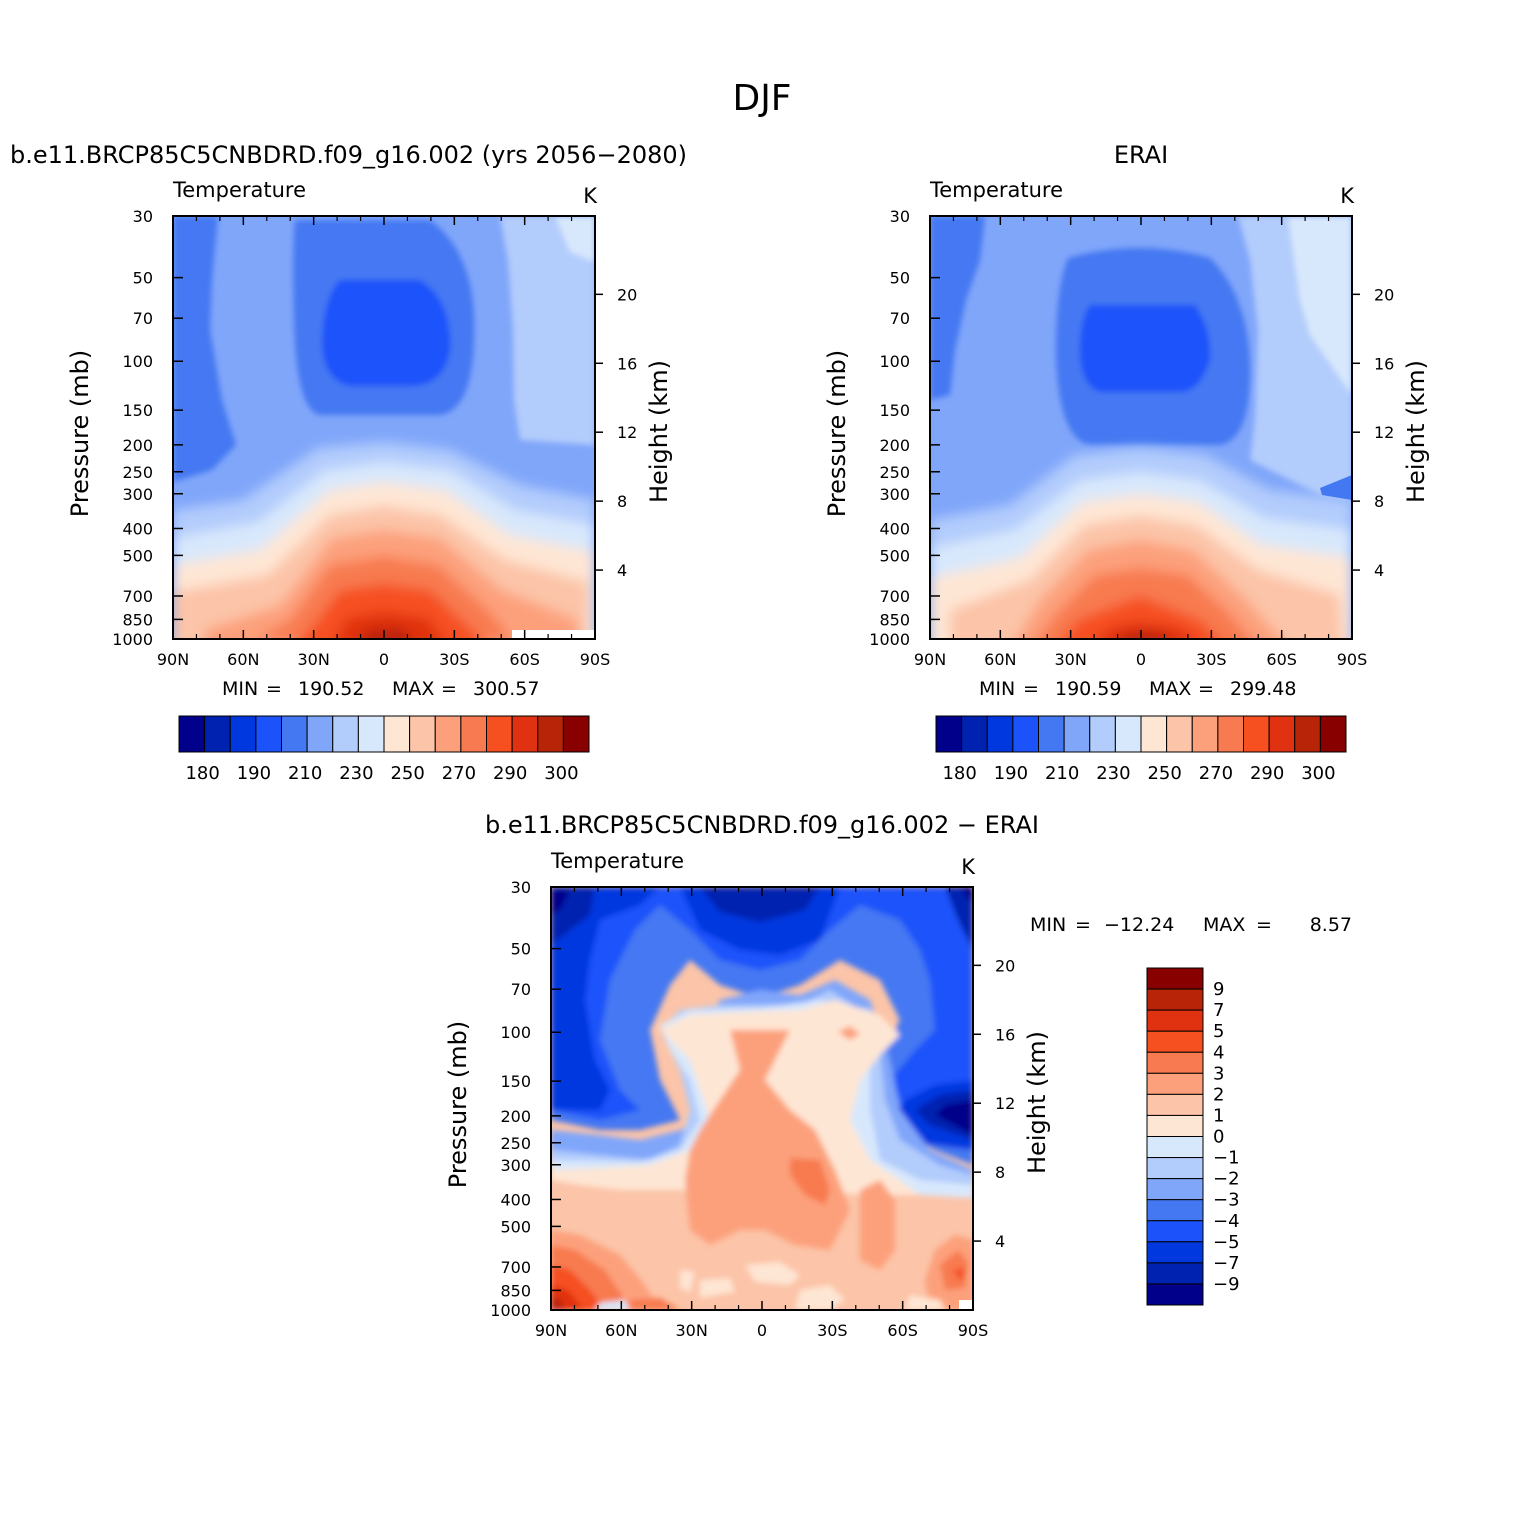  I want to click on max-value: 299.48, so click(1263, 689).